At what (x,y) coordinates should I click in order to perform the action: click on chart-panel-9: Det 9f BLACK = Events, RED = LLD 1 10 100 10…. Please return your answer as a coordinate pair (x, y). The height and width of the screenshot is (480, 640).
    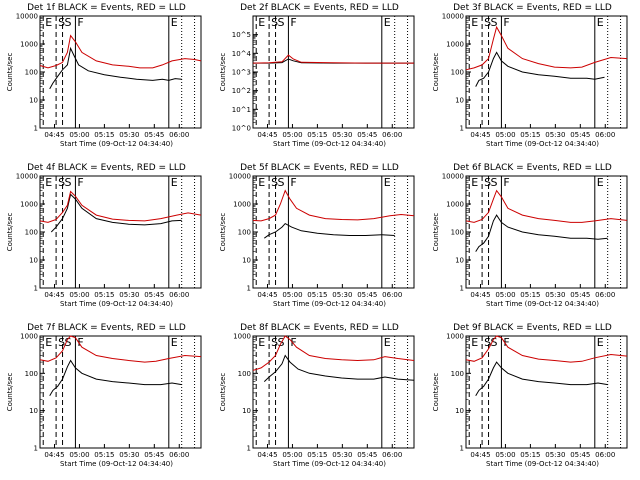
    Looking at the image, I should click on (530, 395).